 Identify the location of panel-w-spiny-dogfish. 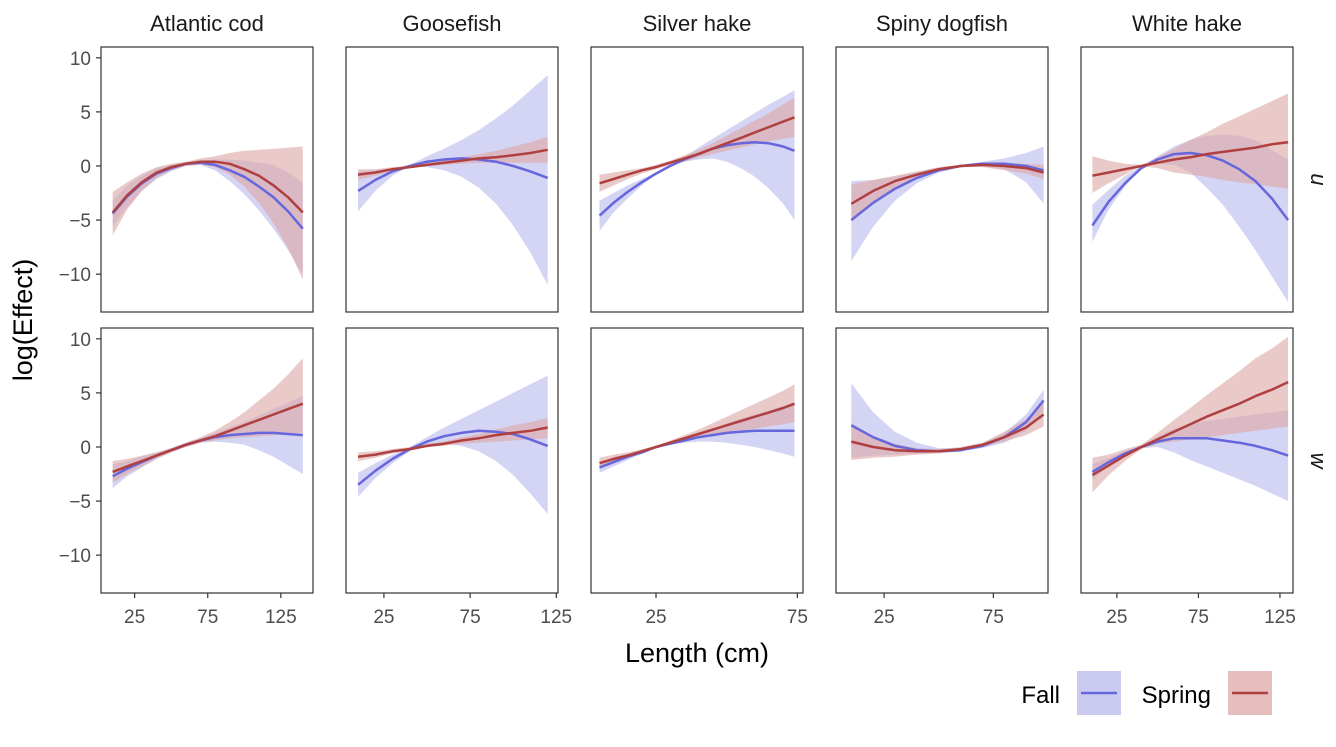
(942, 460).